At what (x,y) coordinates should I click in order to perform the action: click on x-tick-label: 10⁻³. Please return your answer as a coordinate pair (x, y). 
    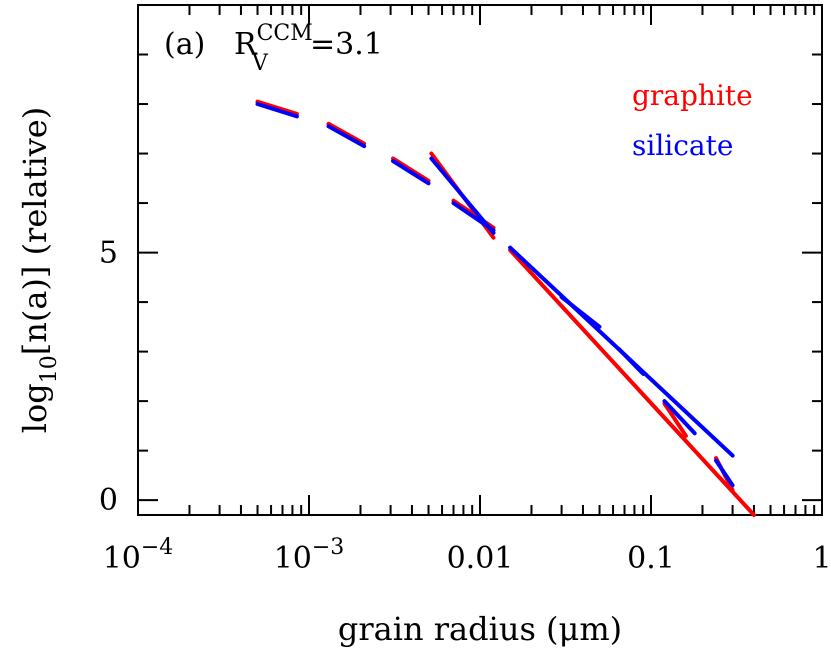
    Looking at the image, I should click on (309, 555).